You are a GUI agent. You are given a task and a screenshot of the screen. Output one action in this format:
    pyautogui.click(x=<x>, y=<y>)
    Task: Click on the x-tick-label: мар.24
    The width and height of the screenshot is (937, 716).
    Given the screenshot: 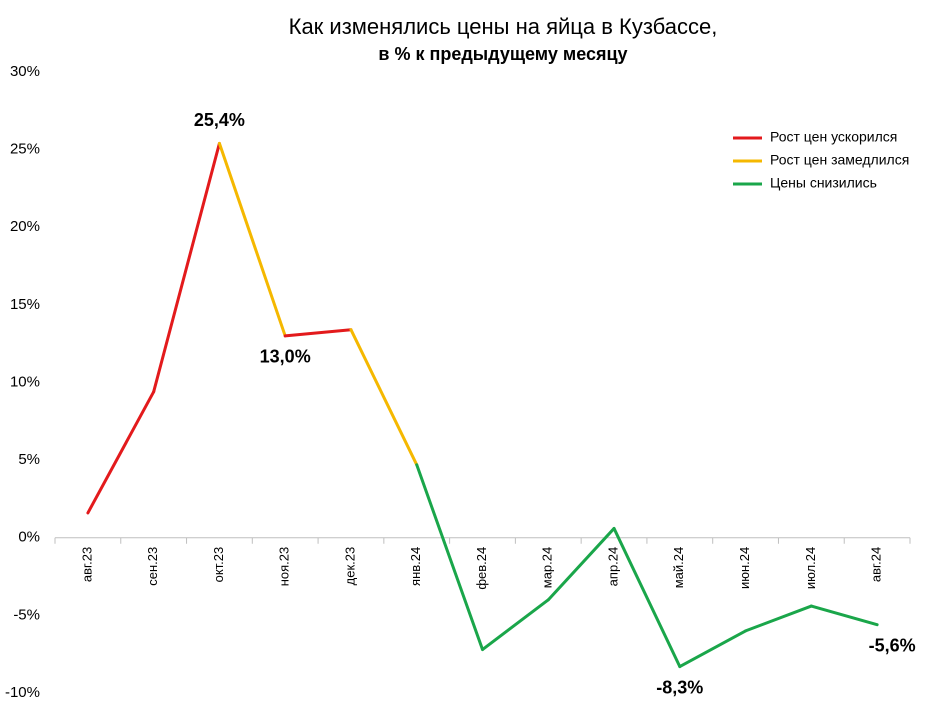 What is the action you would take?
    pyautogui.click(x=547, y=567)
    